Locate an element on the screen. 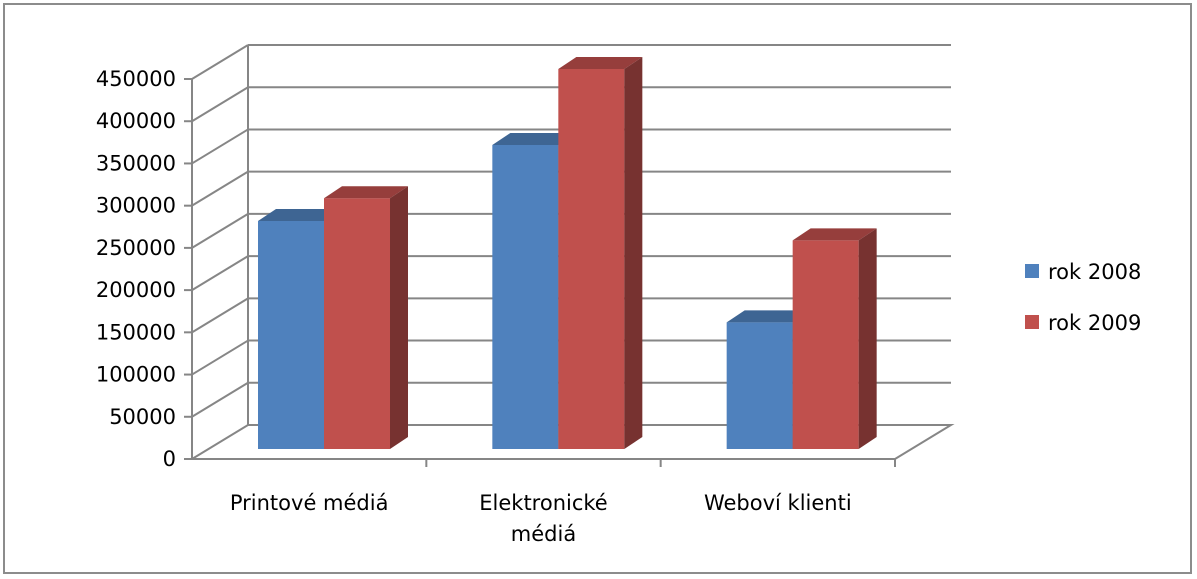  legend-label: rok 2009 is located at coordinates (1094, 323).